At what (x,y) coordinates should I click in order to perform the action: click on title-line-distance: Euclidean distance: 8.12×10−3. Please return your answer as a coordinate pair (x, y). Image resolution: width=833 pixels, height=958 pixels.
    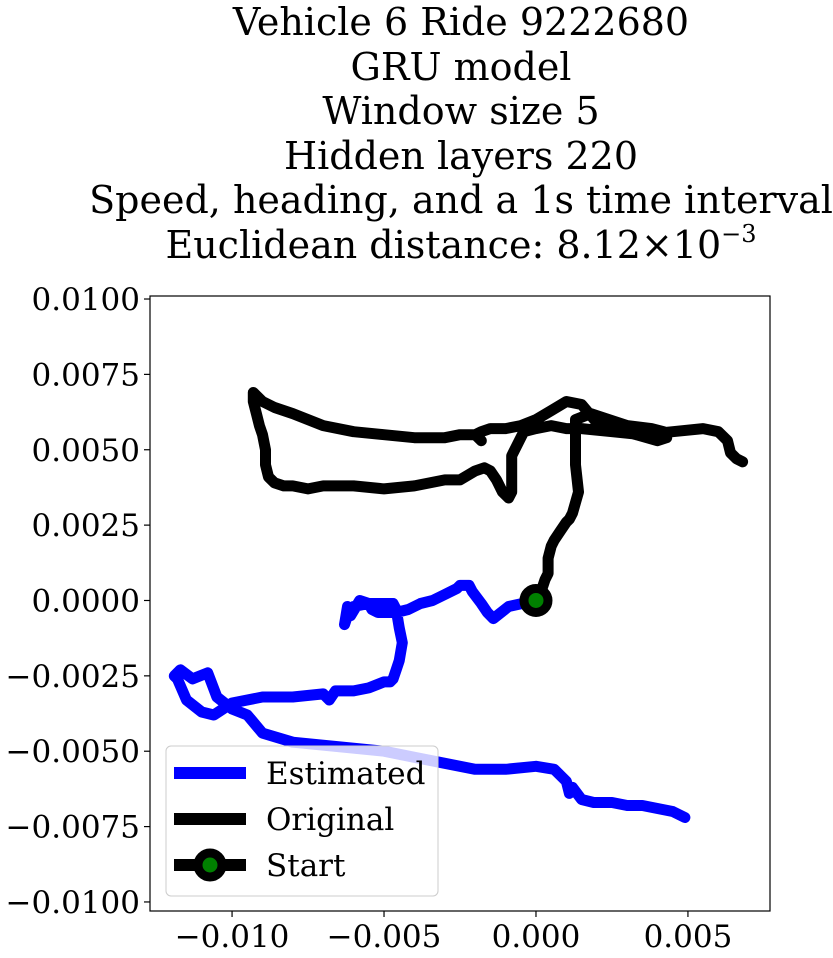
    Looking at the image, I should click on (416, 243).